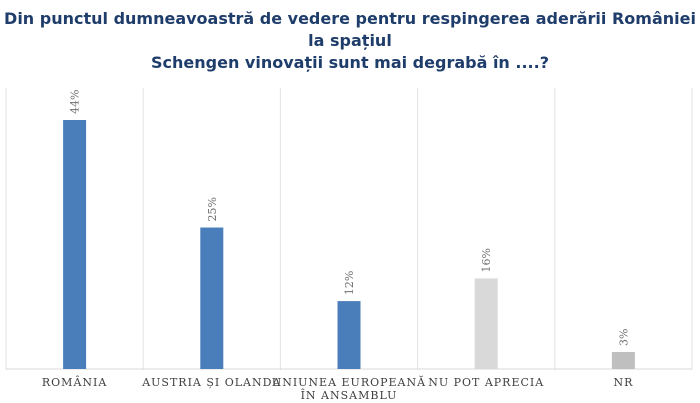  Describe the element at coordinates (486, 260) in the screenshot. I see `data-label: 16%` at that location.